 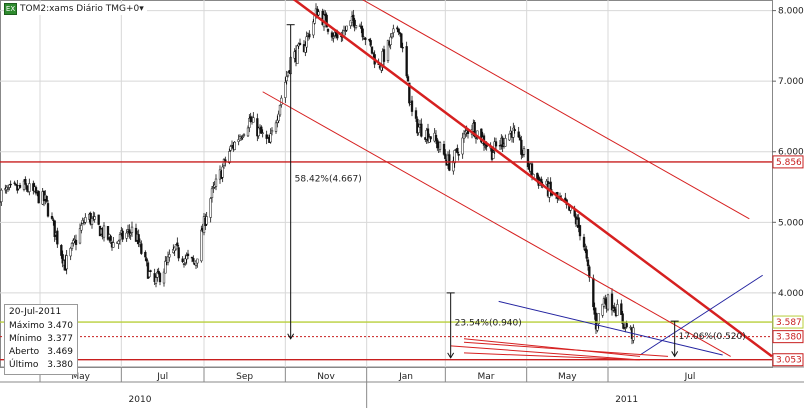 I want to click on chart-icon: EX, so click(x=10, y=9).